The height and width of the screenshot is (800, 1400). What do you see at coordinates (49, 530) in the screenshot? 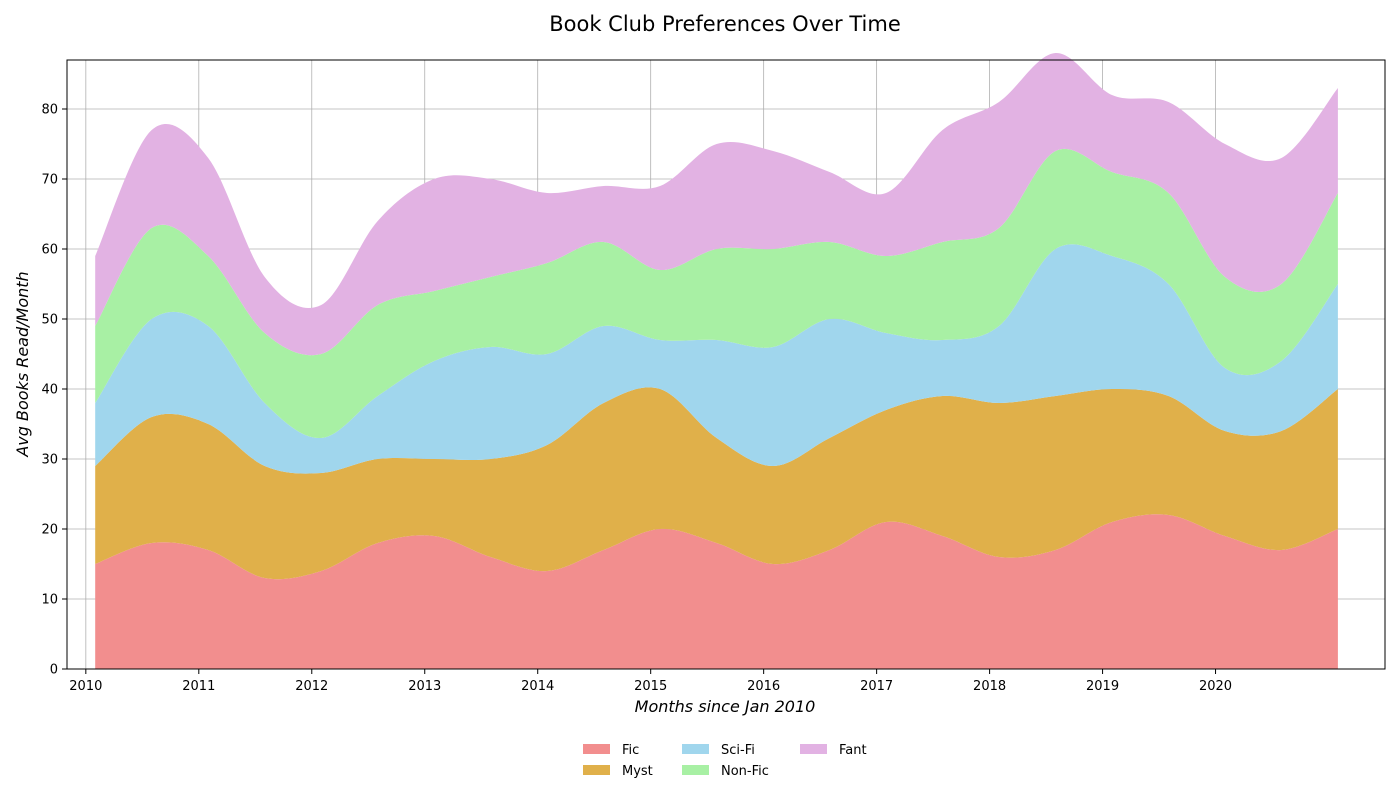
I see `y-tick-label: 20` at bounding box center [49, 530].